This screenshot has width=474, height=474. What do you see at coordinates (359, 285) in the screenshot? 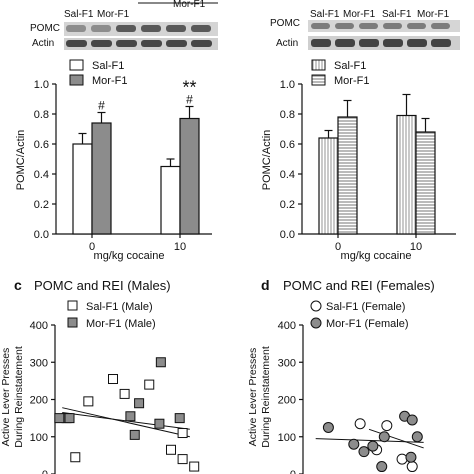
I see `scatter-females-title: POMC and REI (Females)` at bounding box center [359, 285].